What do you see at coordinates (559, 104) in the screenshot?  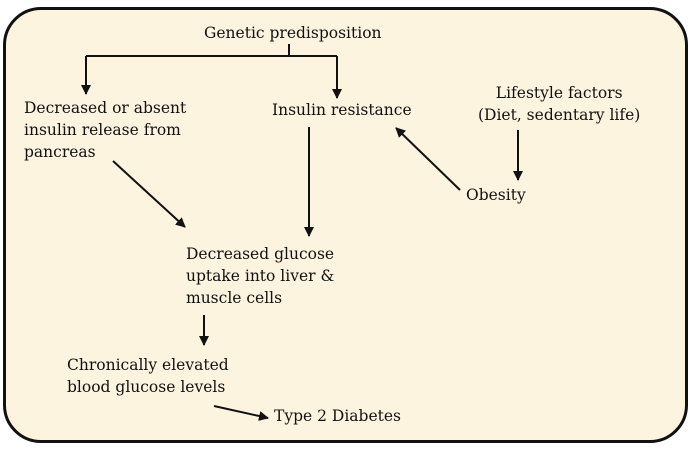 I see `node-lifestyle-factors: Lifestyle factors (Diet, sedentary life)` at bounding box center [559, 104].